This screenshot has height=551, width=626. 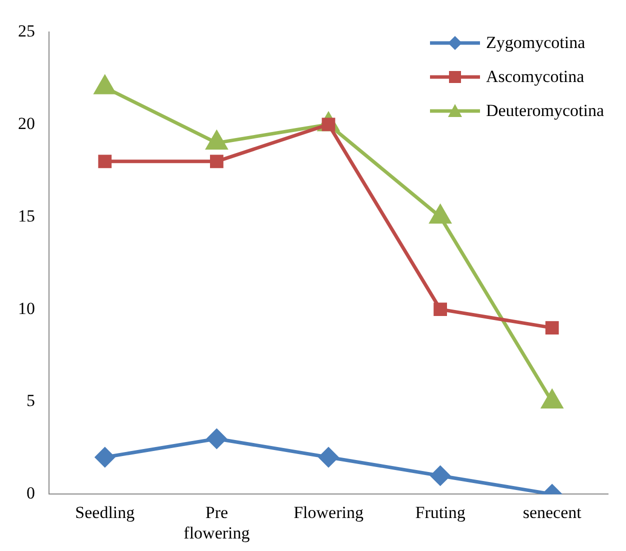 What do you see at coordinates (329, 512) in the screenshot?
I see `x-tick-label: Flowering` at bounding box center [329, 512].